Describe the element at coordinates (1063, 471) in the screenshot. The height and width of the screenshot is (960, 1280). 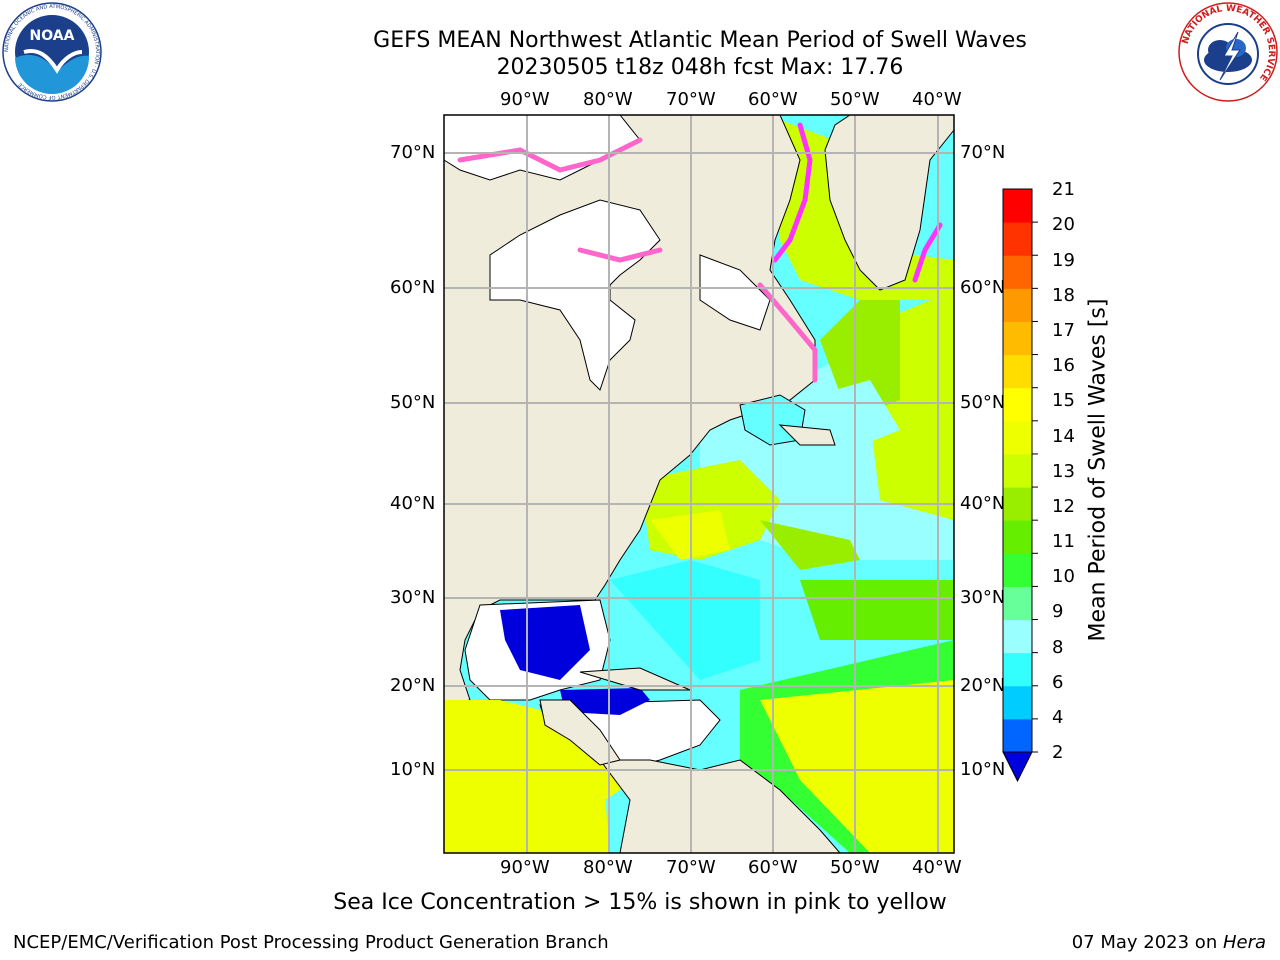
I see `colorbar-tick: 13` at that location.